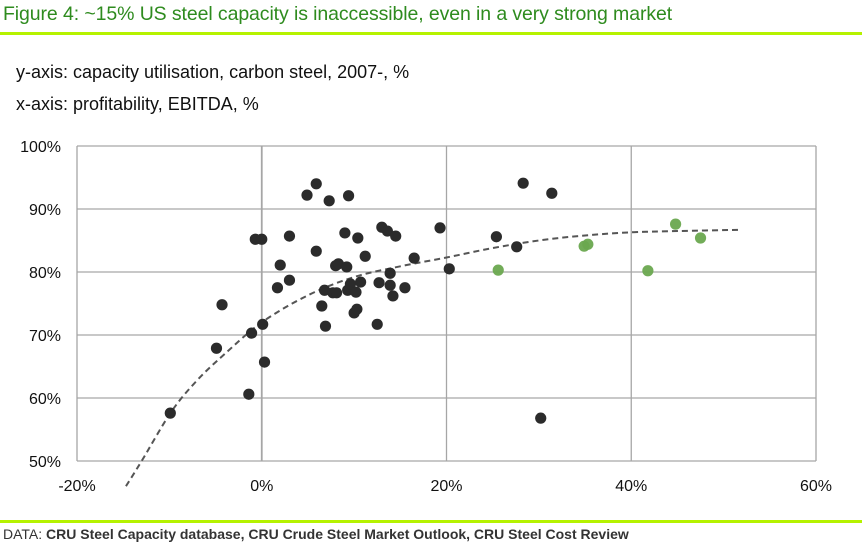 The width and height of the screenshot is (862, 550). What do you see at coordinates (45, 210) in the screenshot?
I see `y-tick-label: 90%` at bounding box center [45, 210].